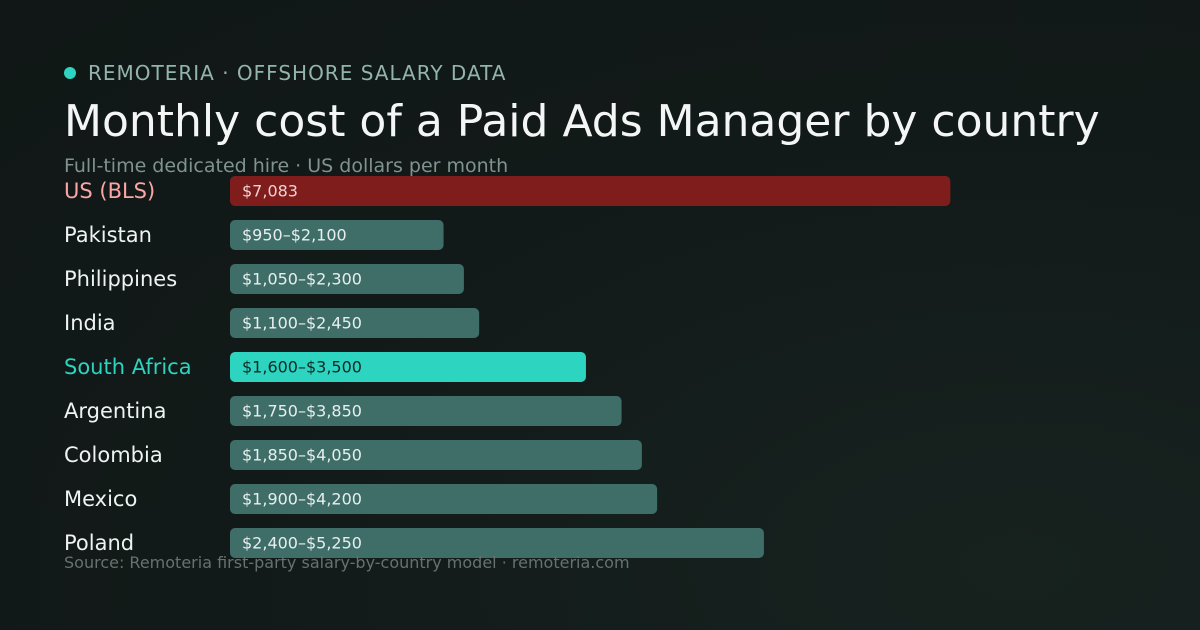  What do you see at coordinates (297, 73) in the screenshot?
I see `brand-label: REMOTERIA · OFFSHORE SALARY DATA` at bounding box center [297, 73].